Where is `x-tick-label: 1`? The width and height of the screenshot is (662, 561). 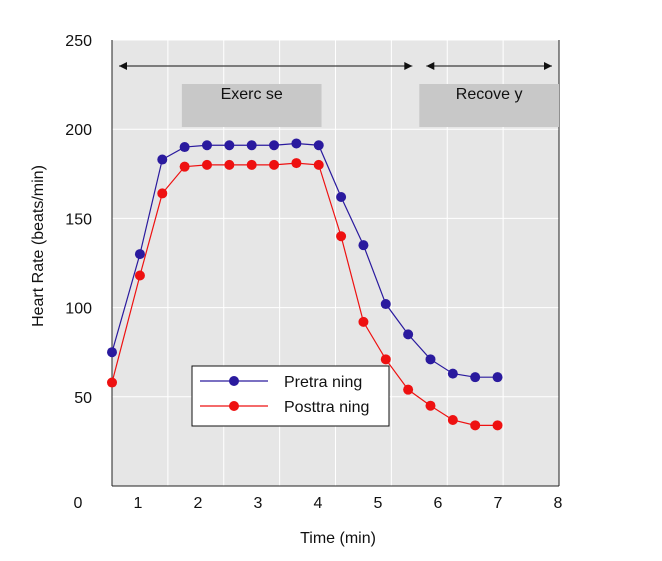 x-tick-label: 1 is located at coordinates (138, 503).